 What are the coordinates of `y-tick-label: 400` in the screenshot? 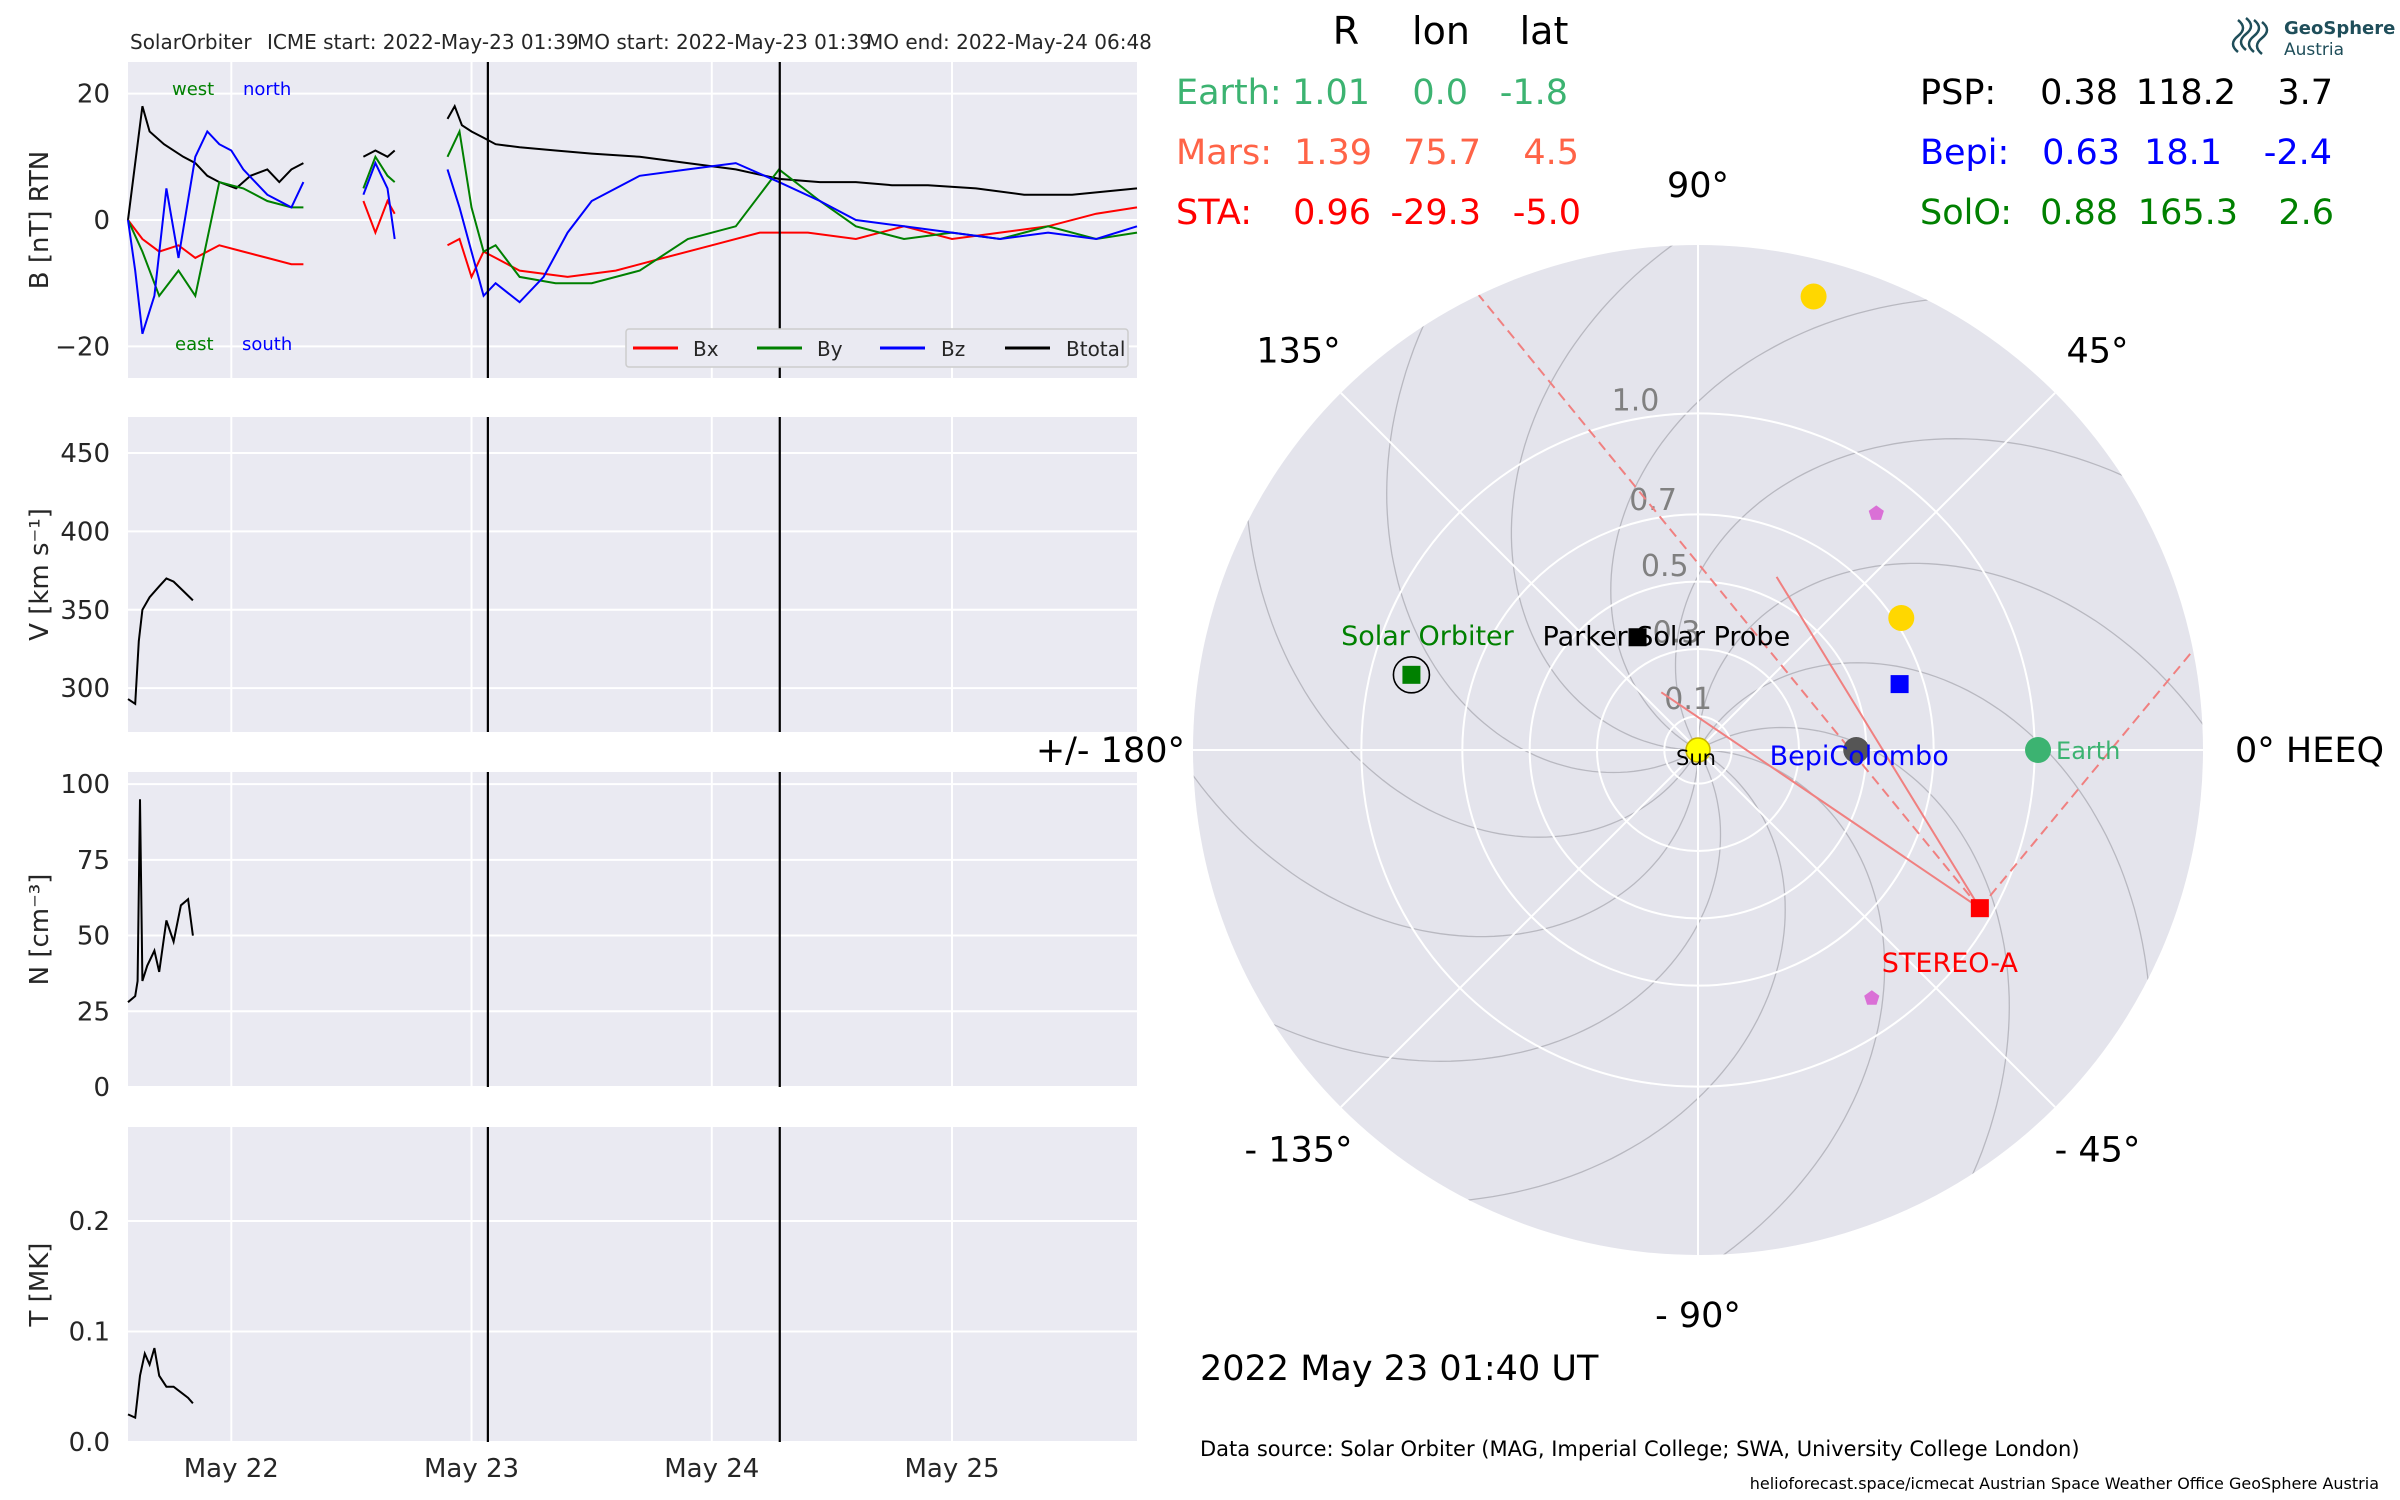 It's located at (85, 532).